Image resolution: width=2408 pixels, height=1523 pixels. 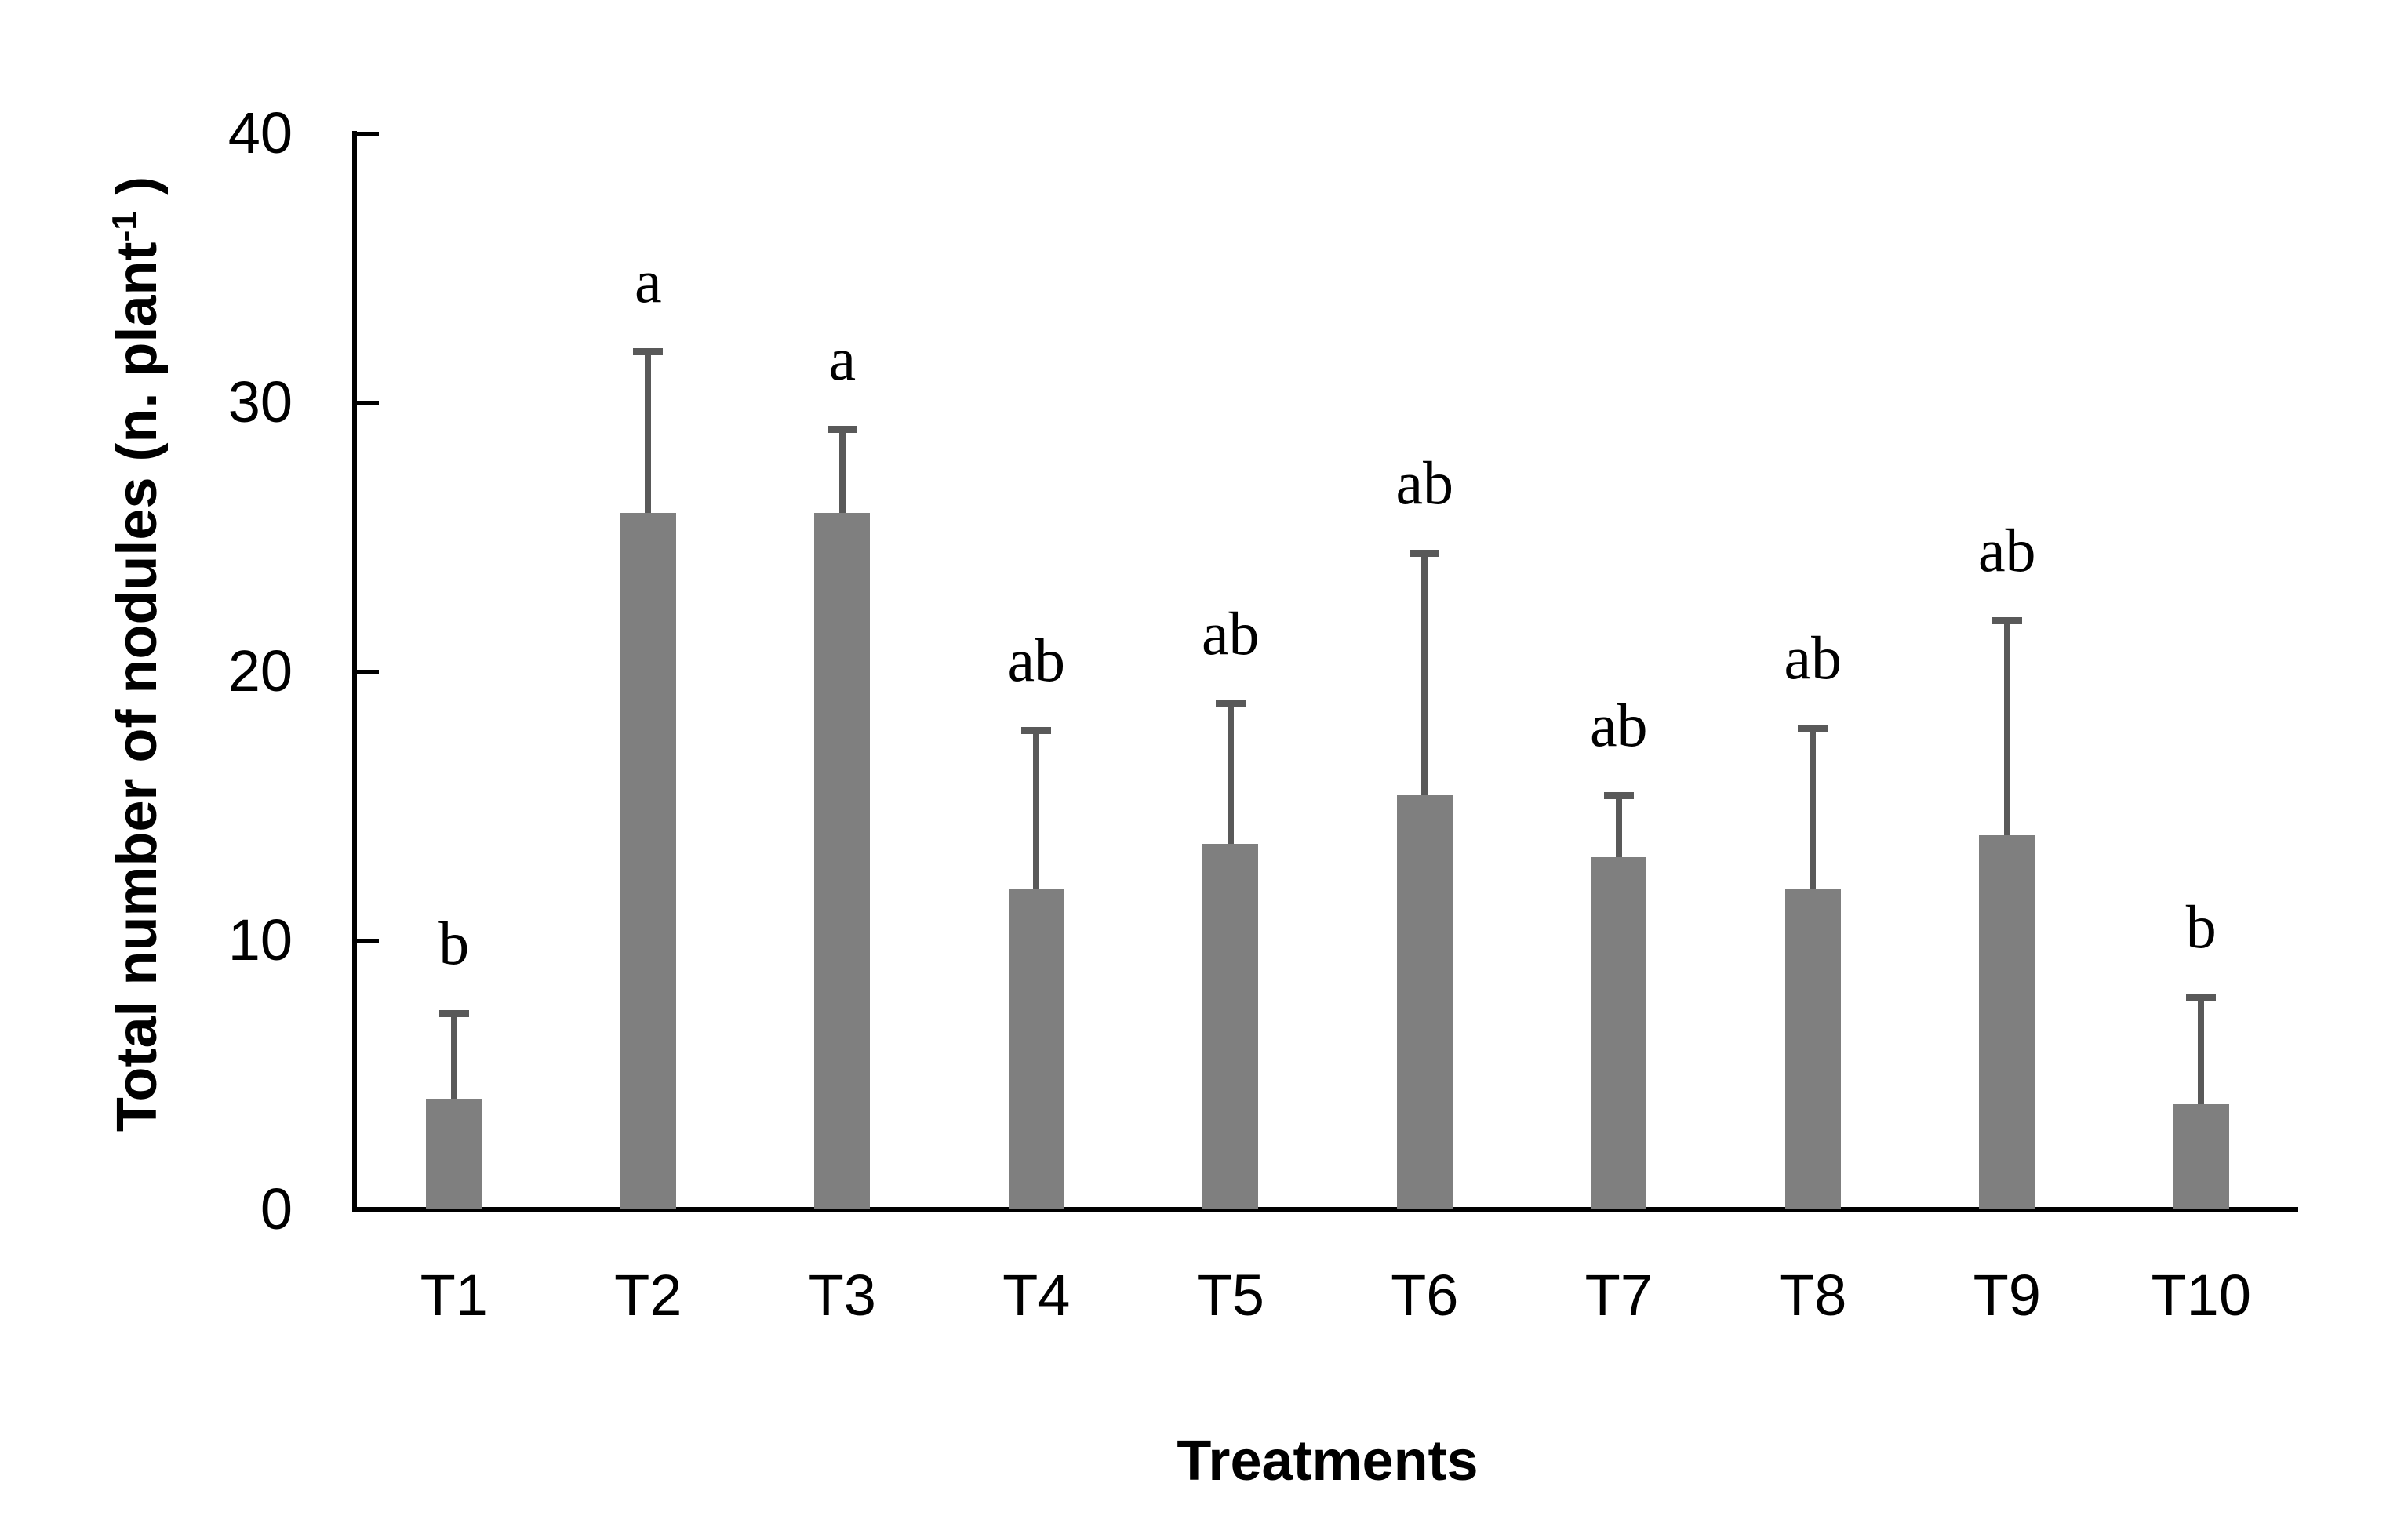 What do you see at coordinates (1424, 483) in the screenshot?
I see `sig-letter-T6: ab` at bounding box center [1424, 483].